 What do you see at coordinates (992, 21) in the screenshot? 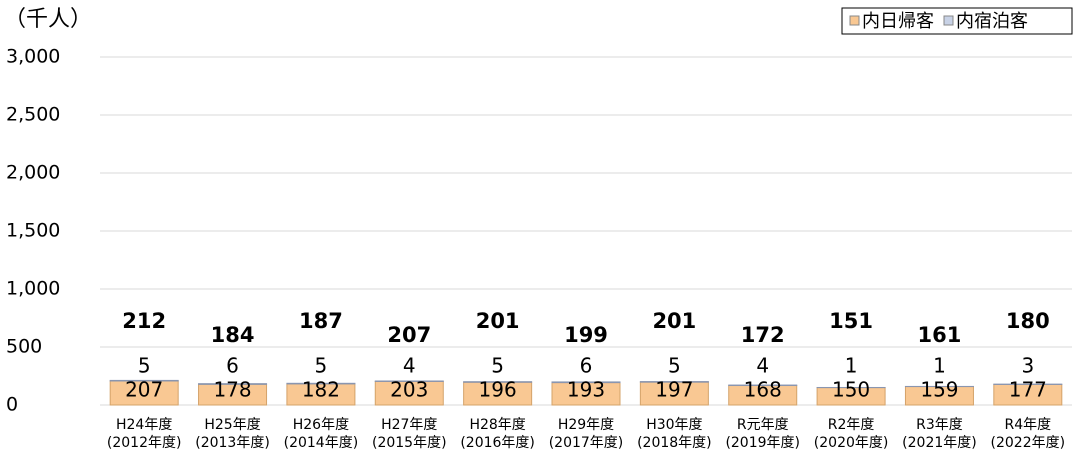
I see `legend-label: 内宿泊客` at bounding box center [992, 21].